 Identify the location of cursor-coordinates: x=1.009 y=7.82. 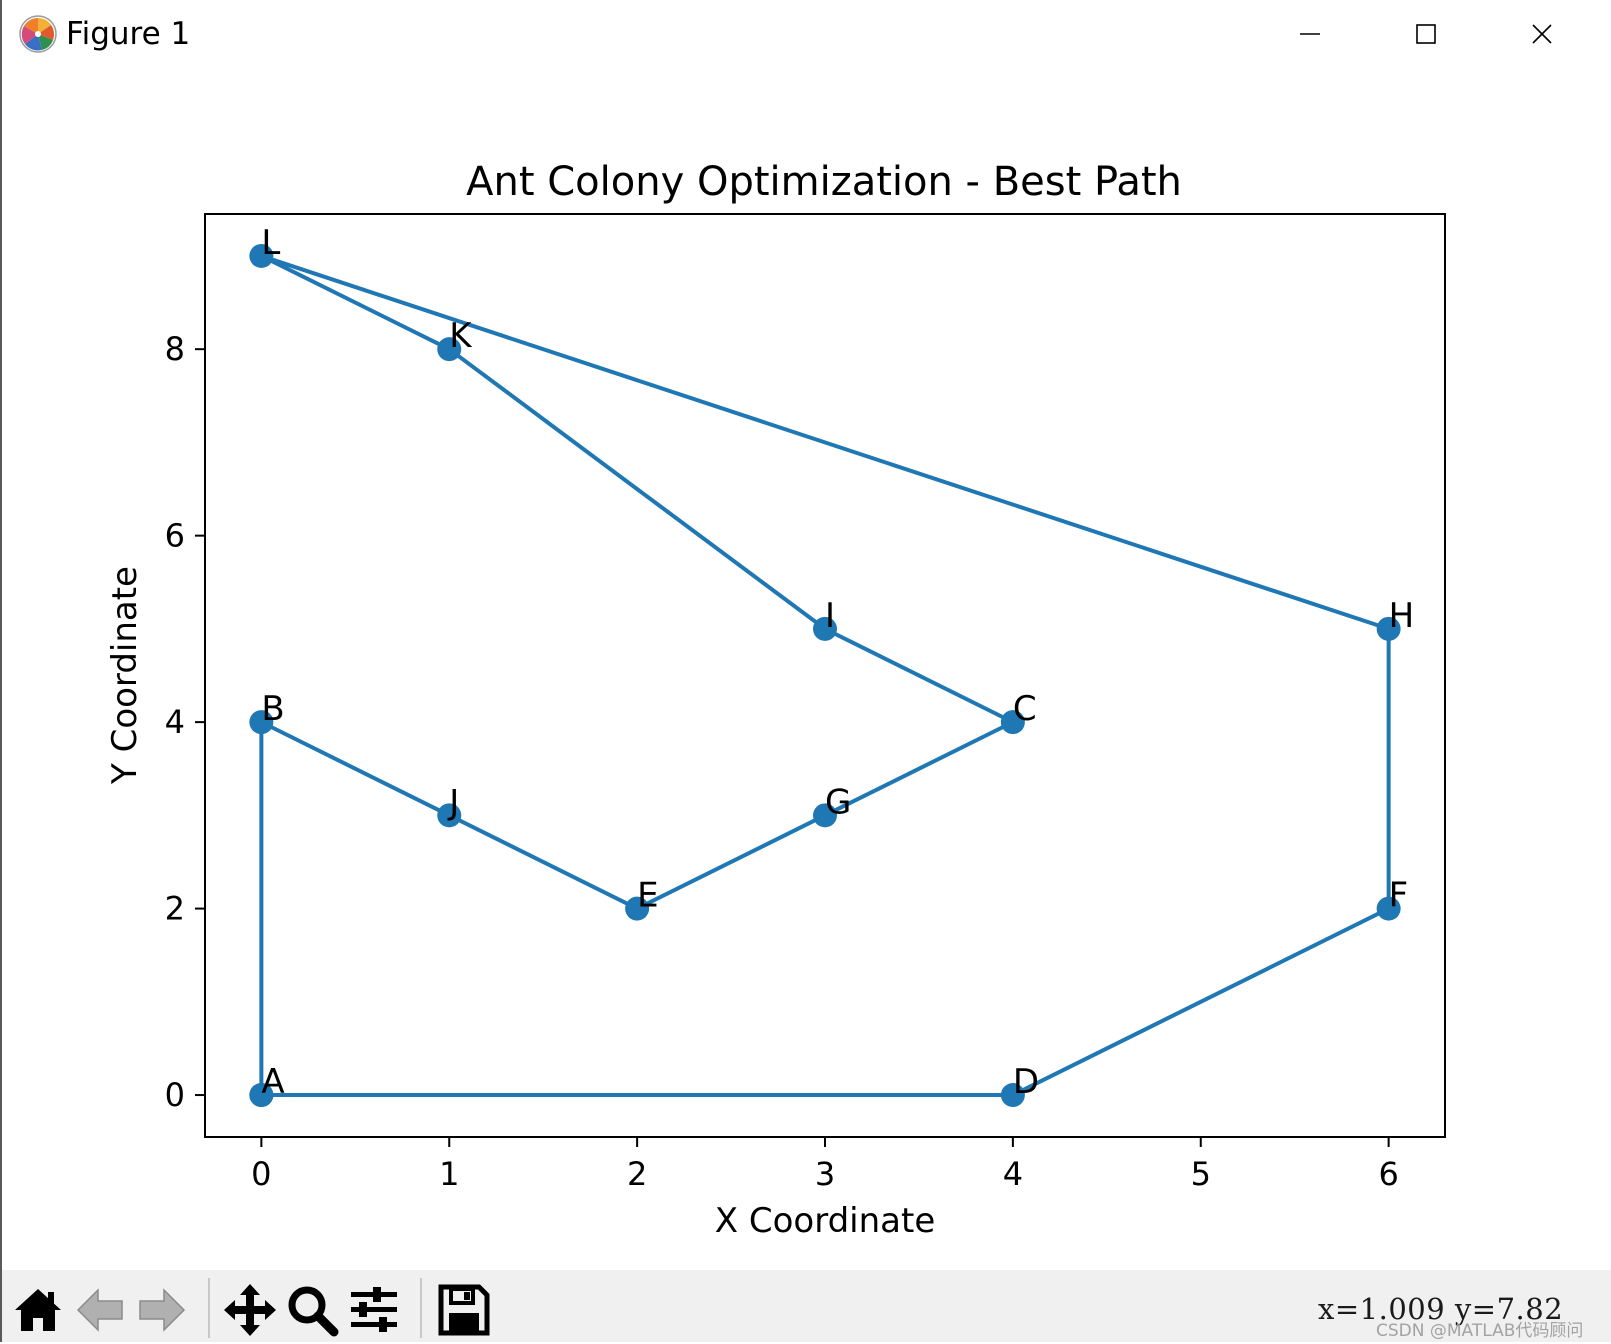
(1441, 1309).